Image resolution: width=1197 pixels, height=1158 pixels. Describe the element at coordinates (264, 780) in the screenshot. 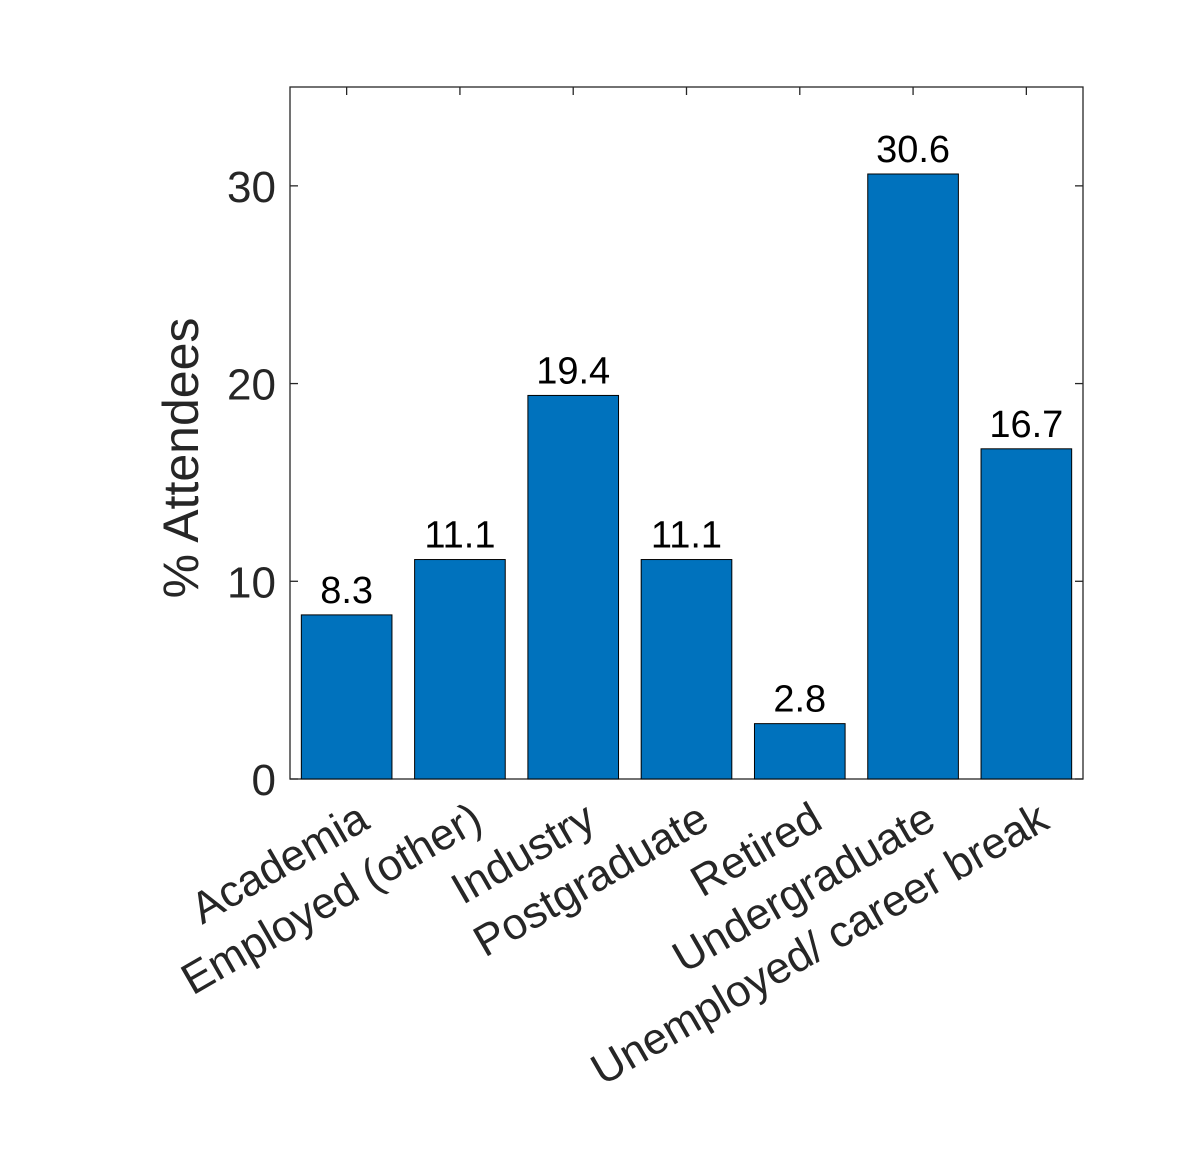

I see `y-tick-label-0: 0` at that location.